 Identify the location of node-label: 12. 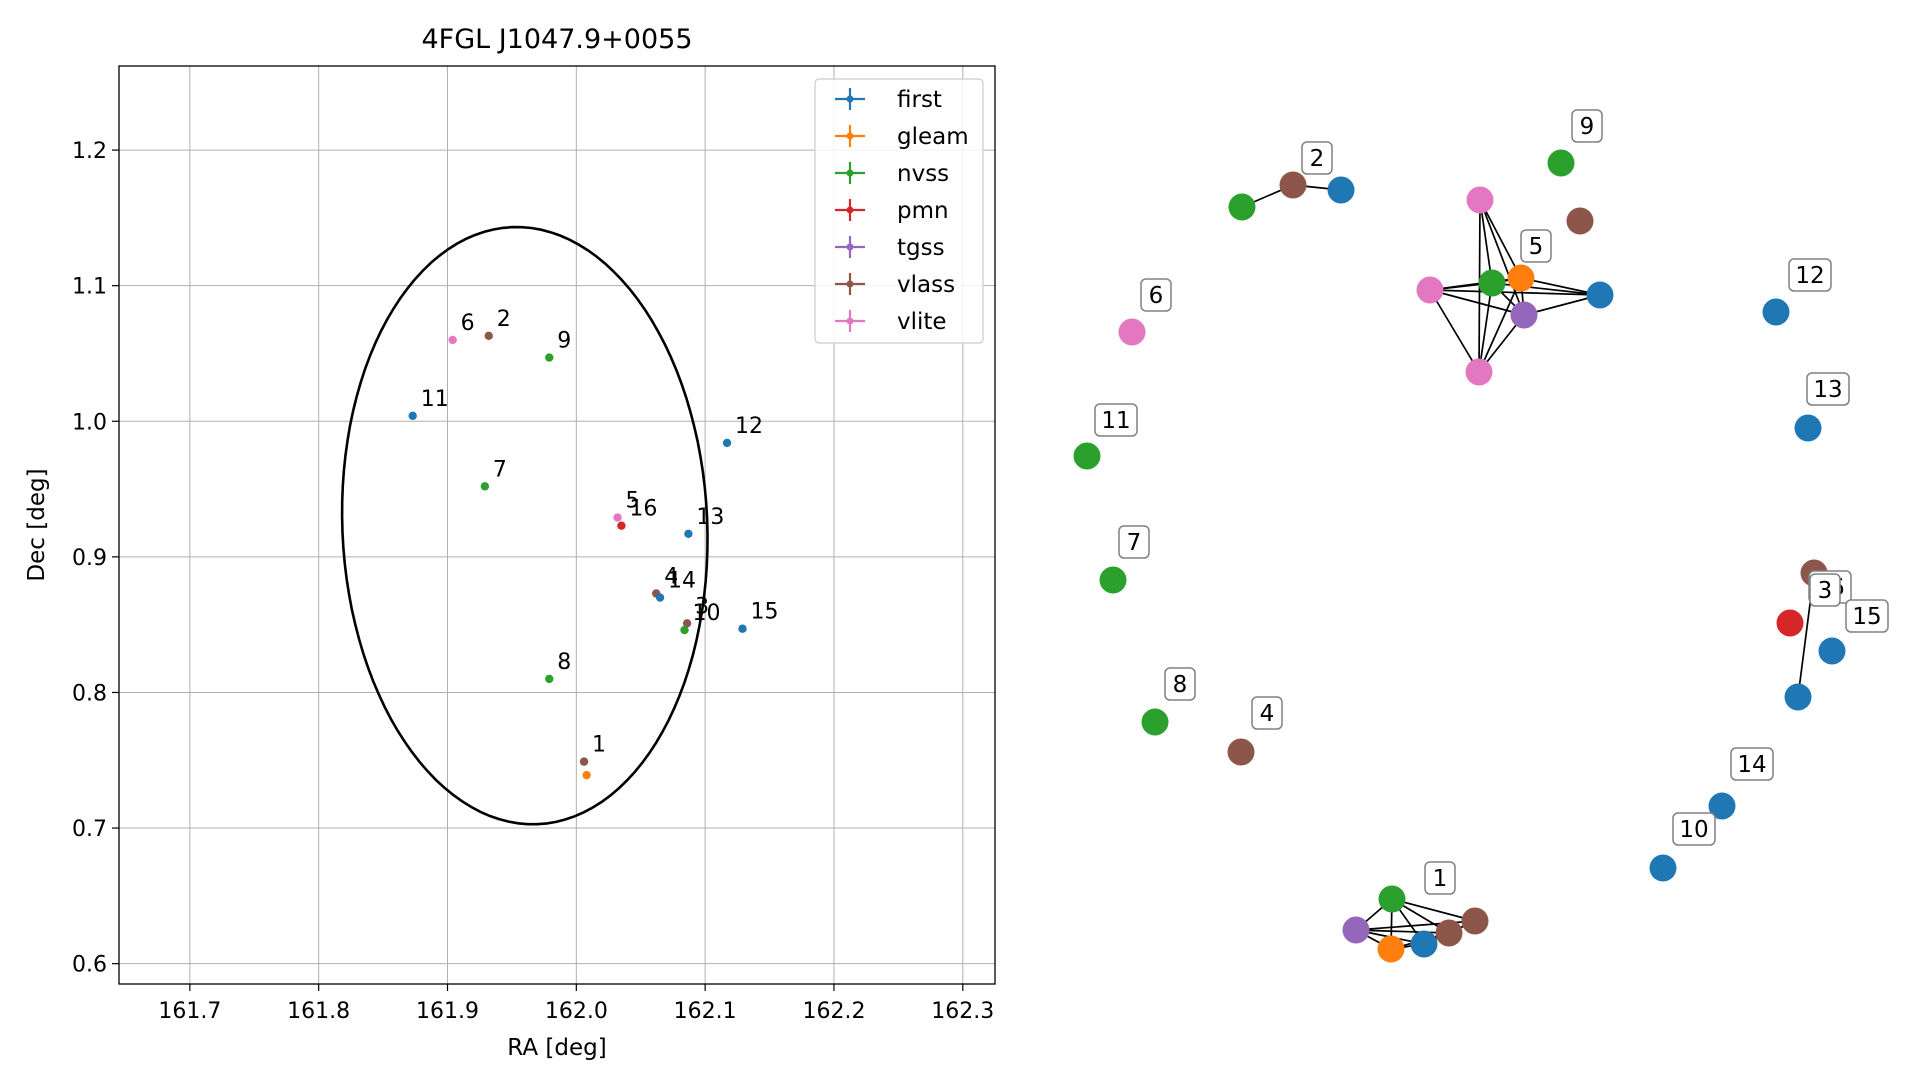
(1810, 275).